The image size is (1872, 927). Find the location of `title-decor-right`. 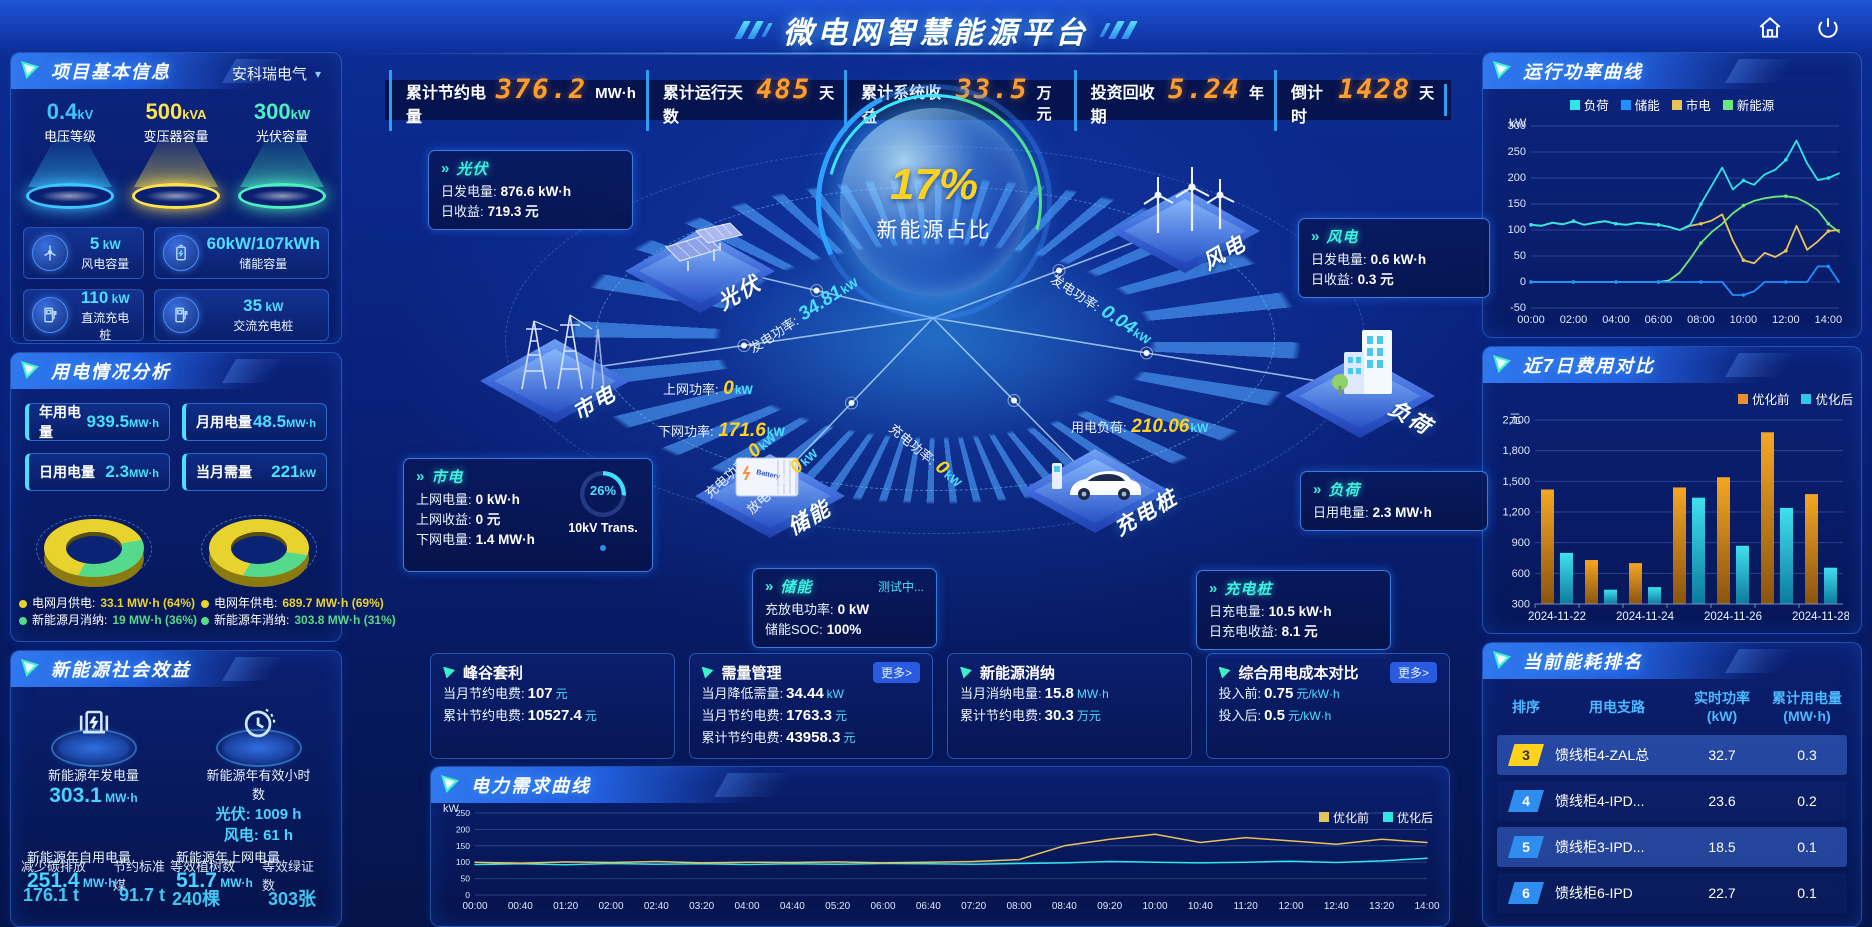

title-decor-right is located at coordinates (1118, 30).